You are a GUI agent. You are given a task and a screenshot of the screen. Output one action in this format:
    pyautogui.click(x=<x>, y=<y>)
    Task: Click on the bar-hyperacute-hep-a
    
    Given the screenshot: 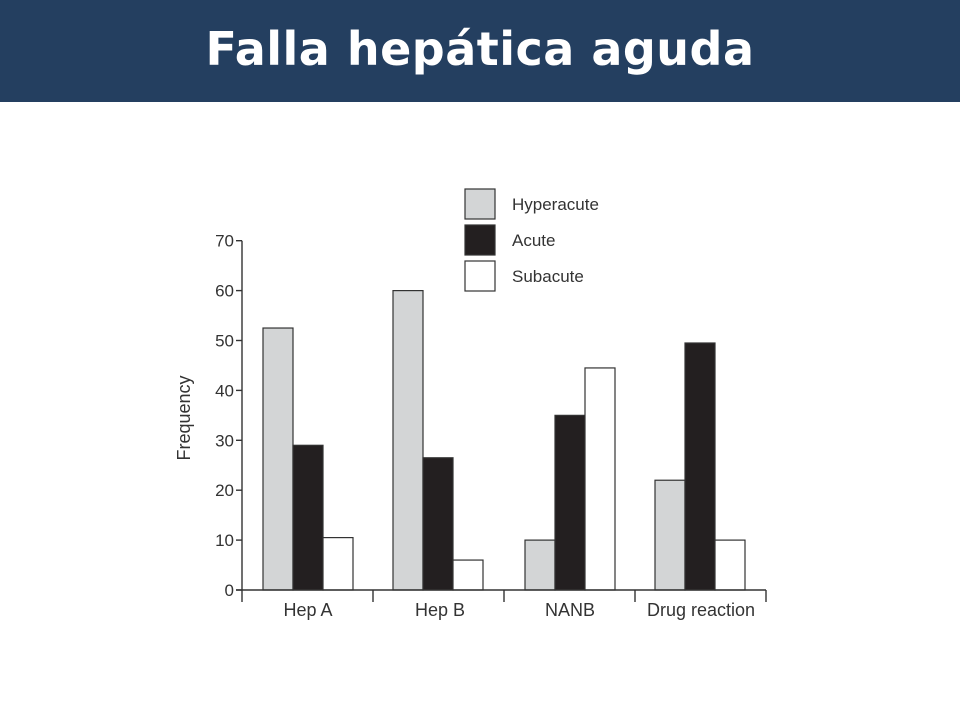 What is the action you would take?
    pyautogui.click(x=278, y=459)
    